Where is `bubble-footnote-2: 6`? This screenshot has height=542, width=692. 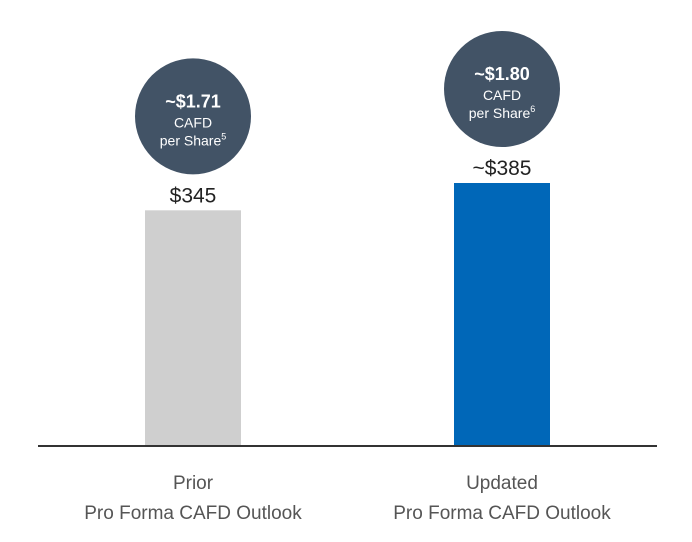 bubble-footnote-2: 6 is located at coordinates (532, 109).